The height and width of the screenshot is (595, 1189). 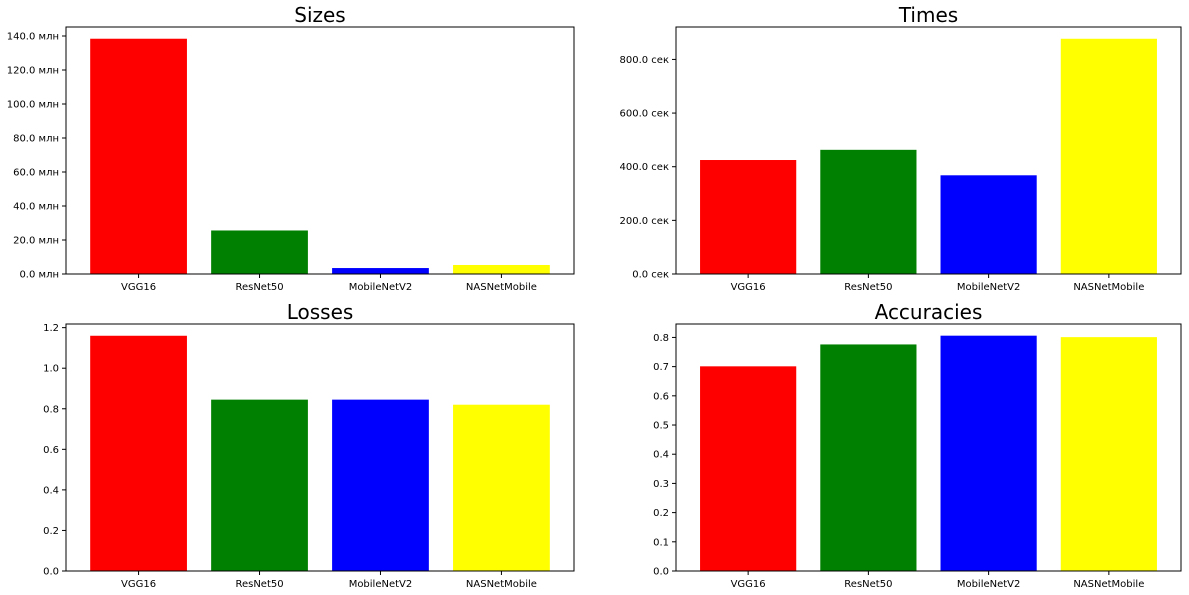 I want to click on y-tick-label: 140.0 млн, so click(x=33, y=37).